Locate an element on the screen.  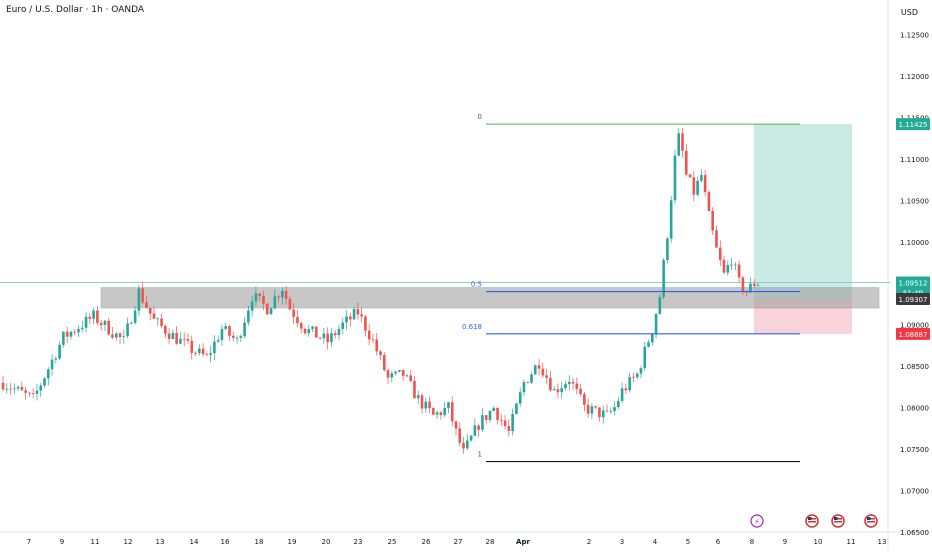
x-tick-label: Apr is located at coordinates (523, 542).